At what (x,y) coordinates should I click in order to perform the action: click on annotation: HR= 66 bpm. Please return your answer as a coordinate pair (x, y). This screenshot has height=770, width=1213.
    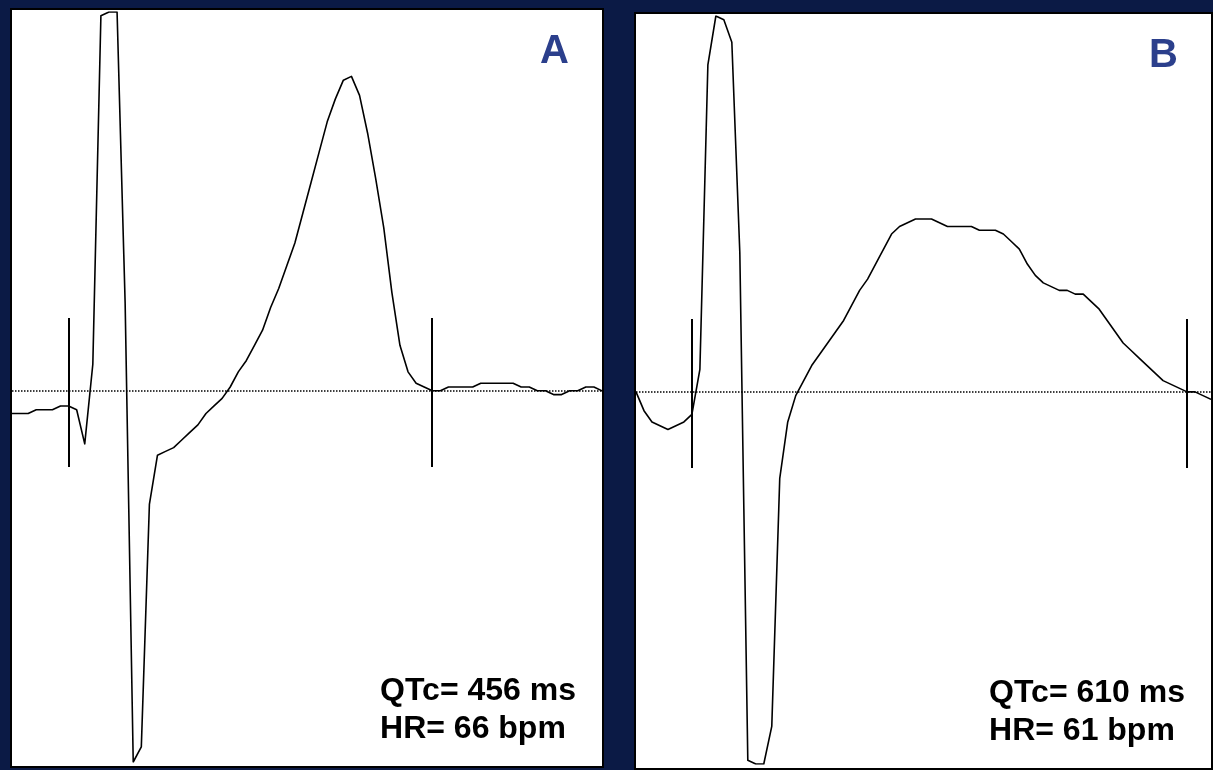
    Looking at the image, I should click on (473, 727).